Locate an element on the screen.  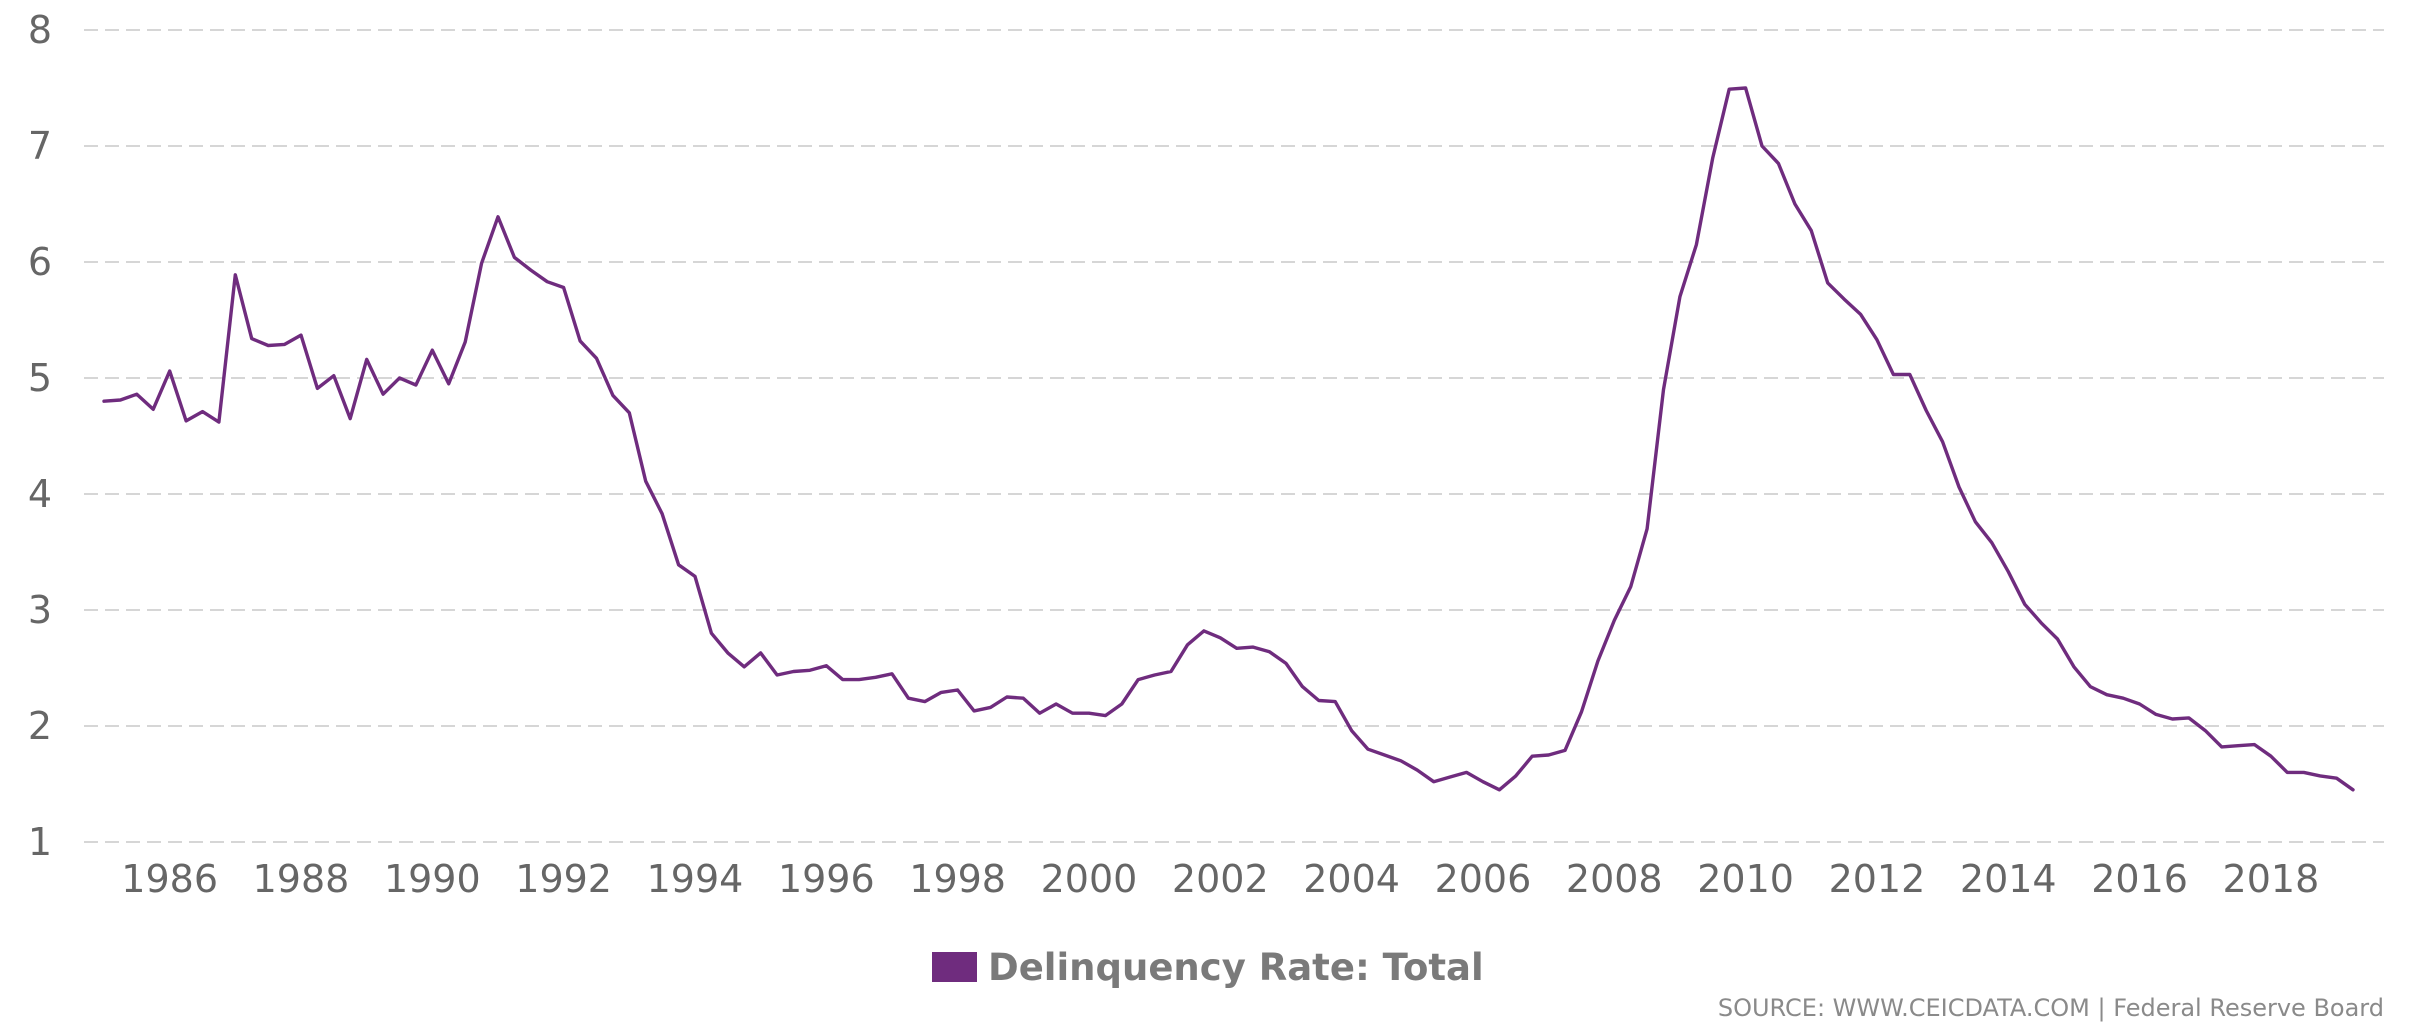
x-tick-label-2002: 2002 is located at coordinates (1220, 879).